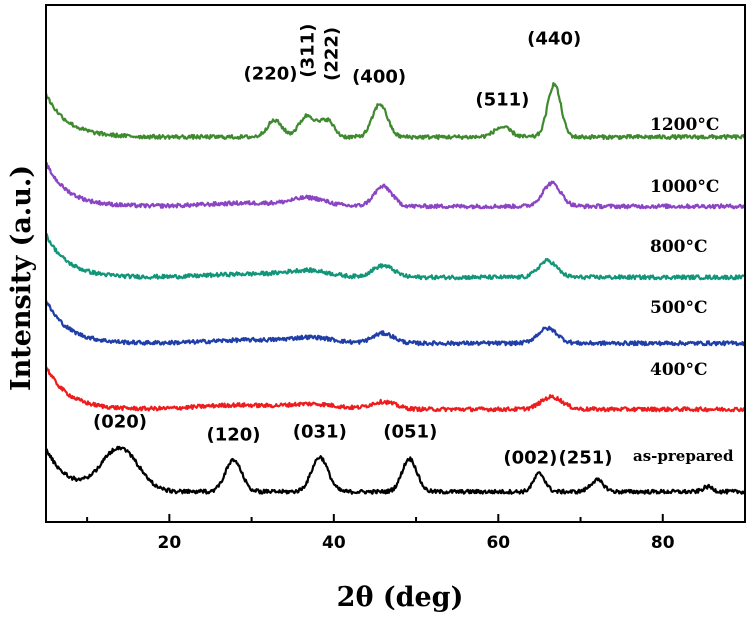 This screenshot has height=619, width=755. I want to click on peak-label: (400), so click(379, 77).